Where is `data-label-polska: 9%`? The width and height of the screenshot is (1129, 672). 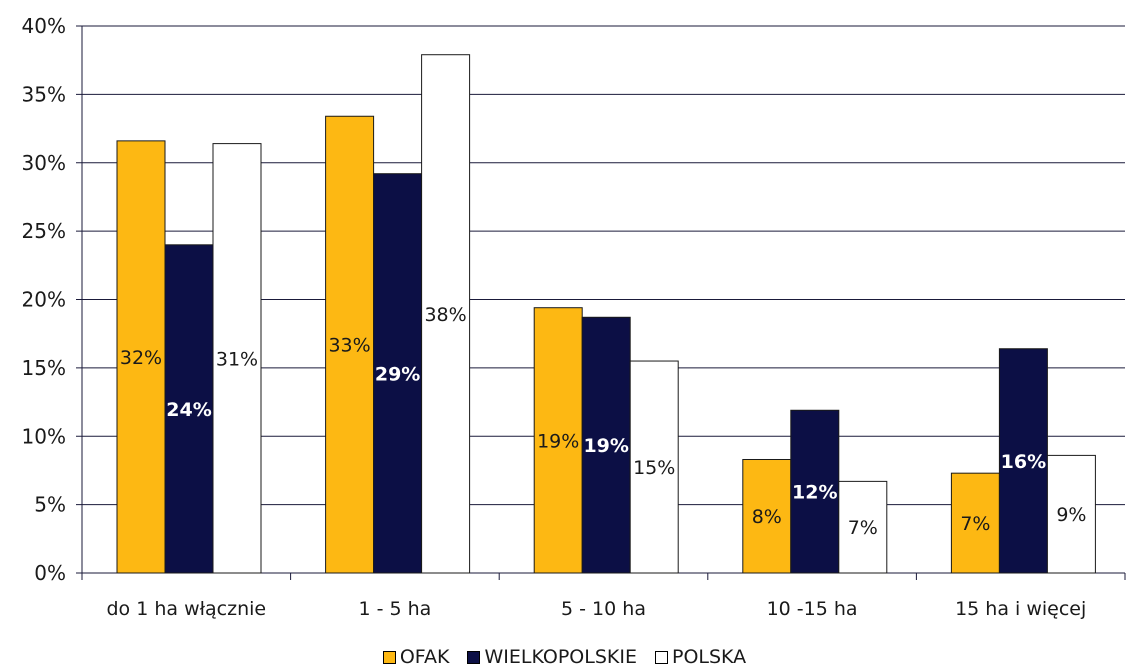
data-label-polska: 9% is located at coordinates (1071, 515).